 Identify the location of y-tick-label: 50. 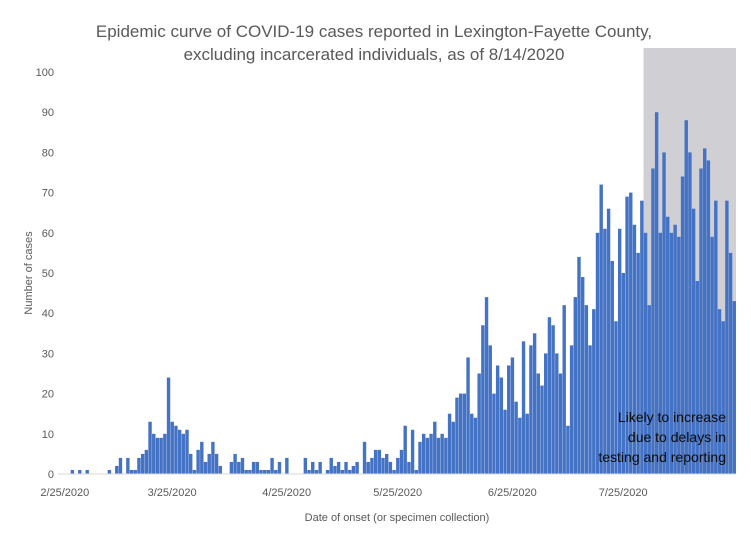
(48, 274).